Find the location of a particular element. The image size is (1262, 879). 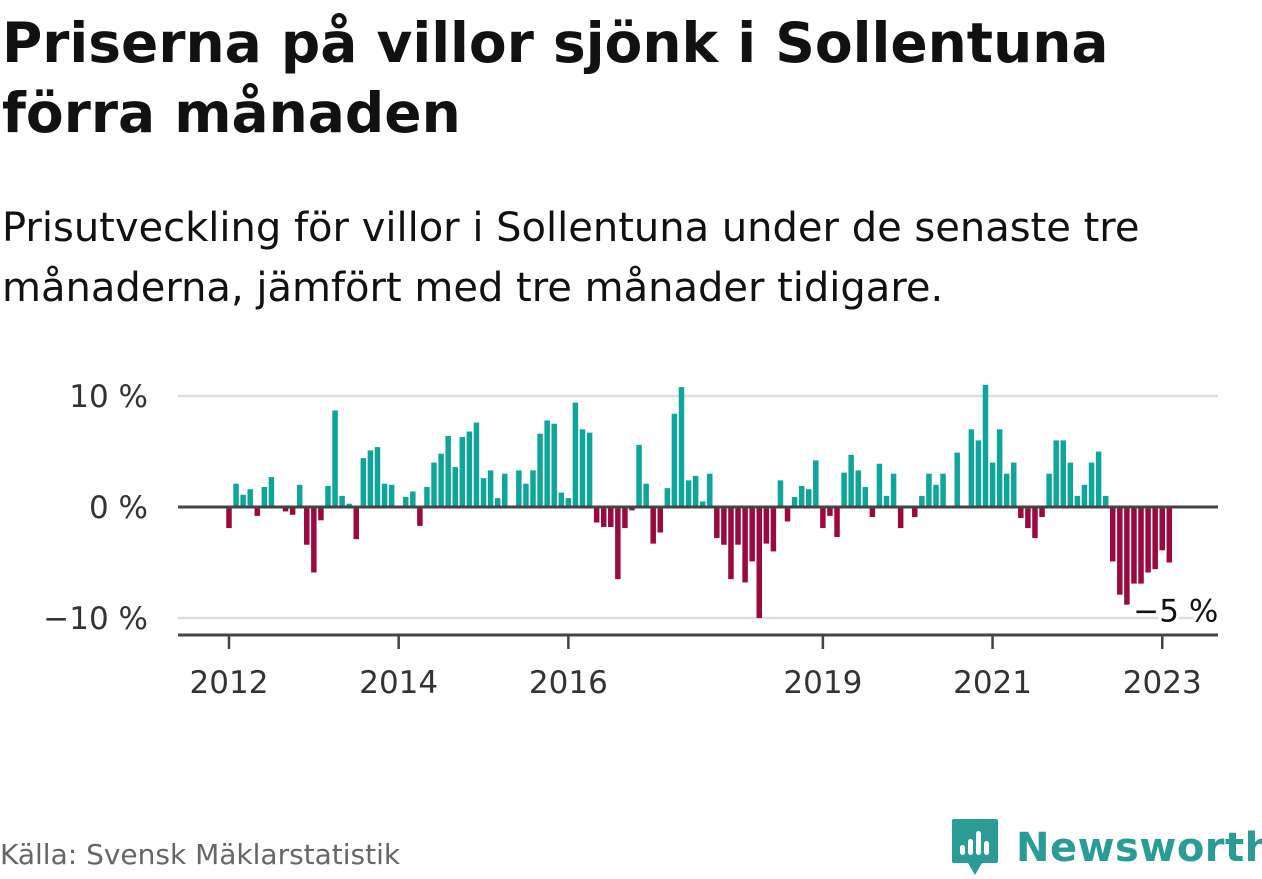

source-note: Källa: Svensk Mäklarstatistik is located at coordinates (200, 854).